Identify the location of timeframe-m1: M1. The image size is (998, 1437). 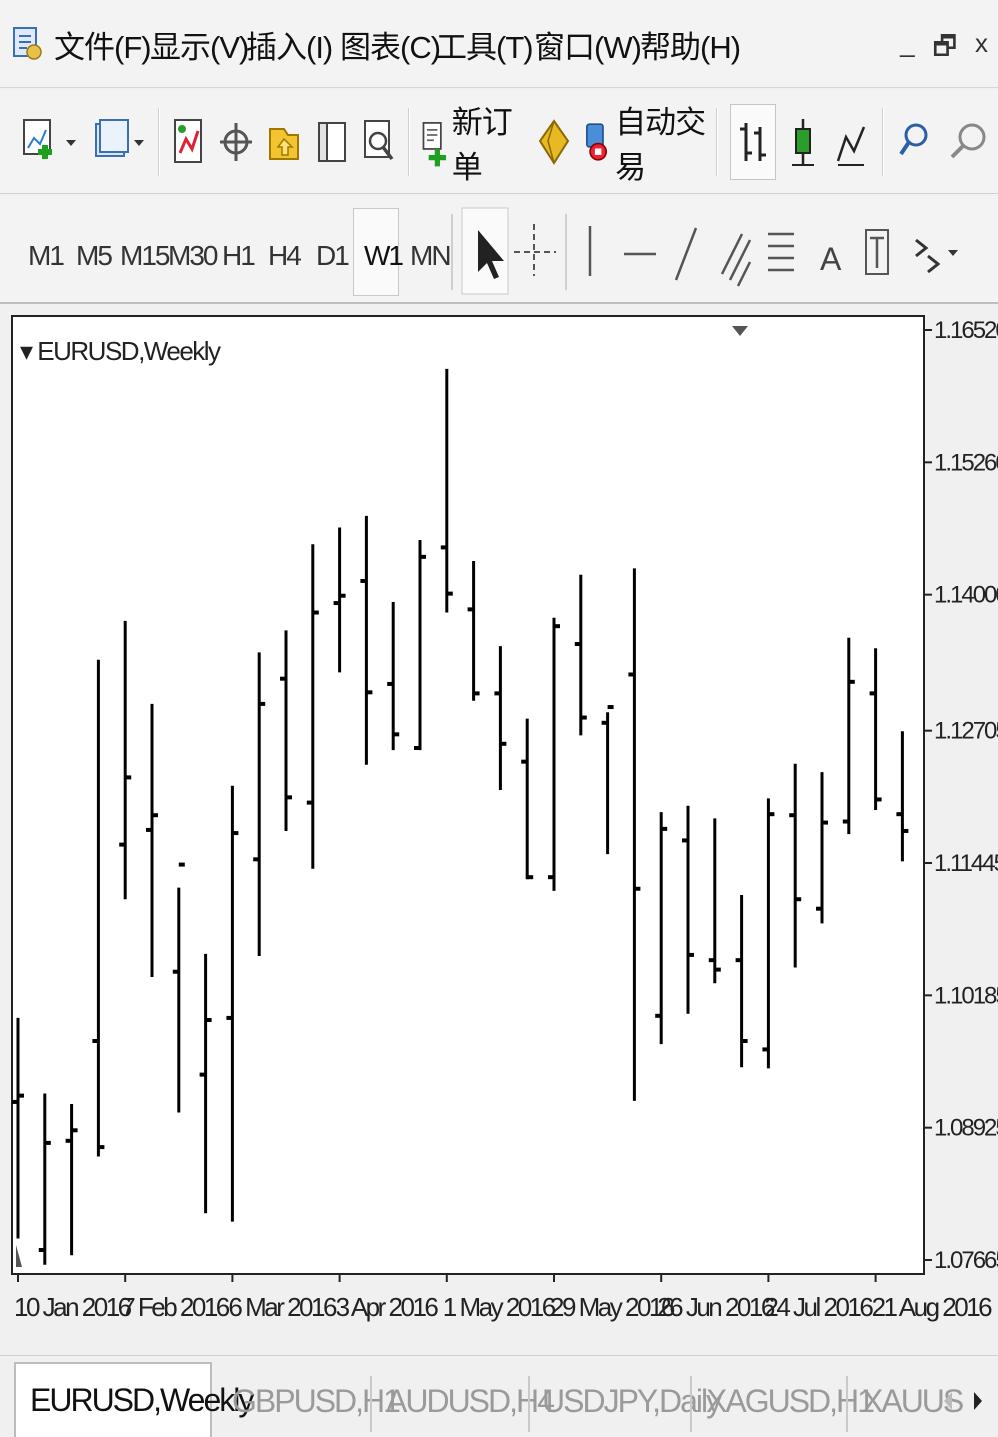
(46, 255).